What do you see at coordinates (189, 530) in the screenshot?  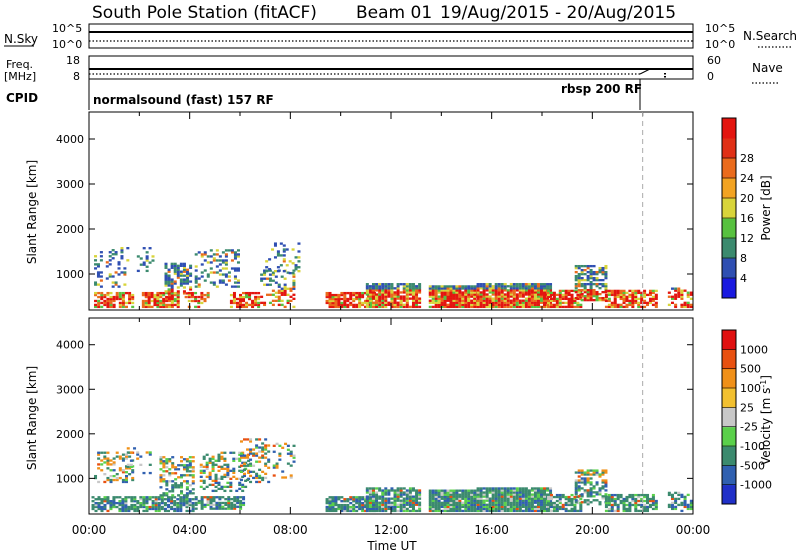 I see `x-tick-label: 04:00` at bounding box center [189, 530].